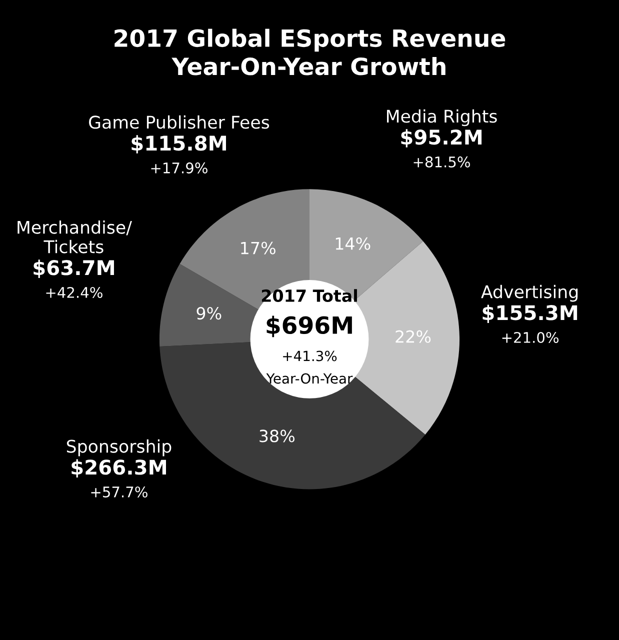  I want to click on text: $696M, so click(309, 327).